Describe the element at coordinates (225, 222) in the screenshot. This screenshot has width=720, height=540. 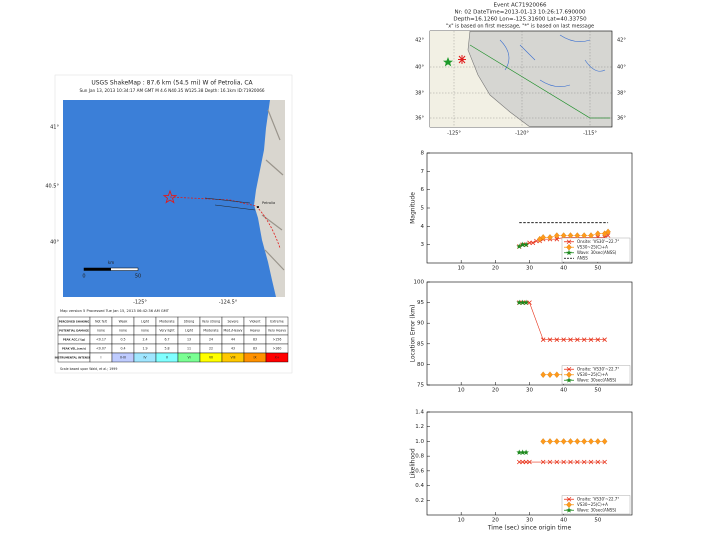
I see `fault-trace` at that location.